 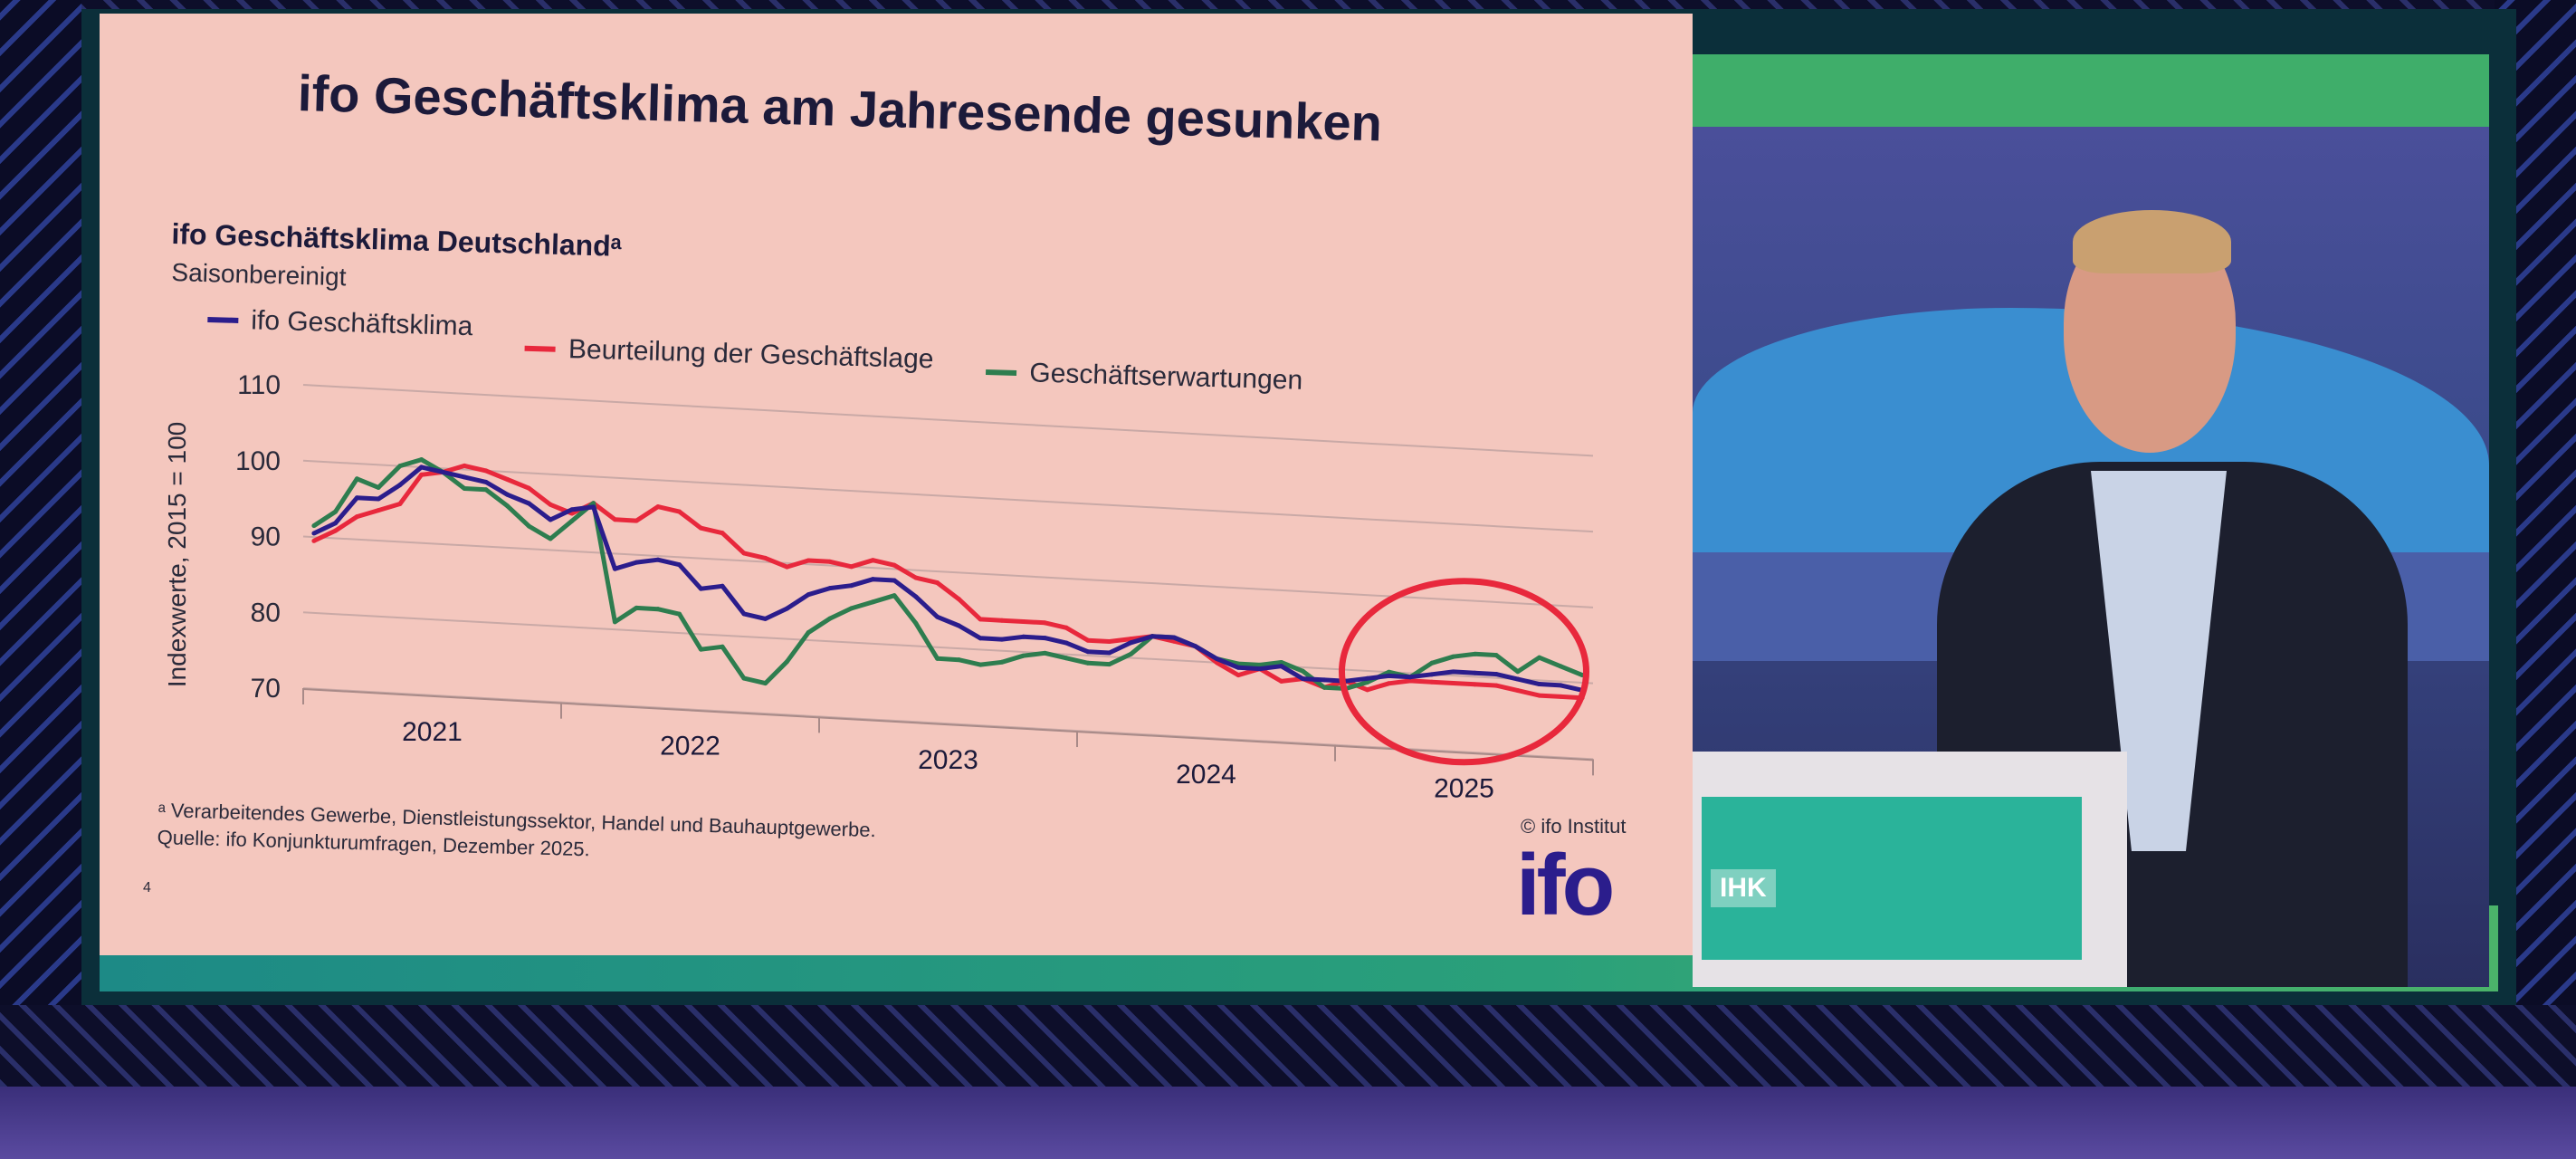 I want to click on series-line-situation, so click(x=948, y=582).